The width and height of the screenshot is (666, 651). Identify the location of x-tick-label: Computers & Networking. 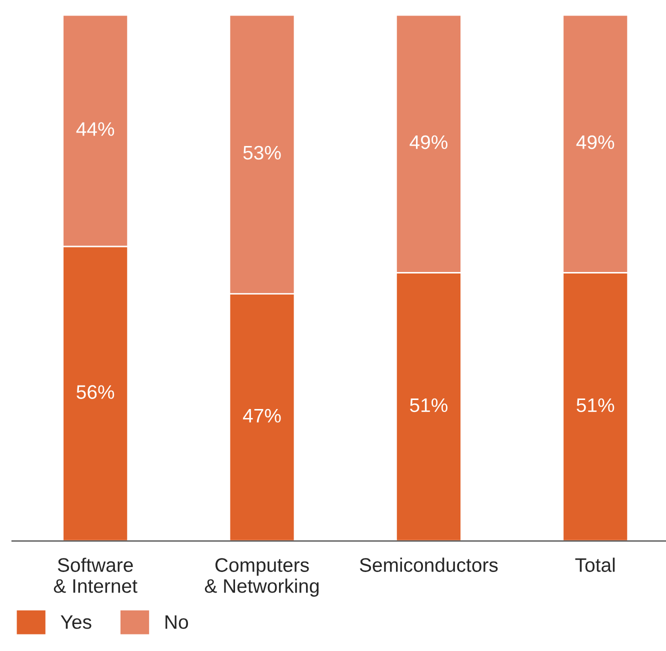
(261, 577).